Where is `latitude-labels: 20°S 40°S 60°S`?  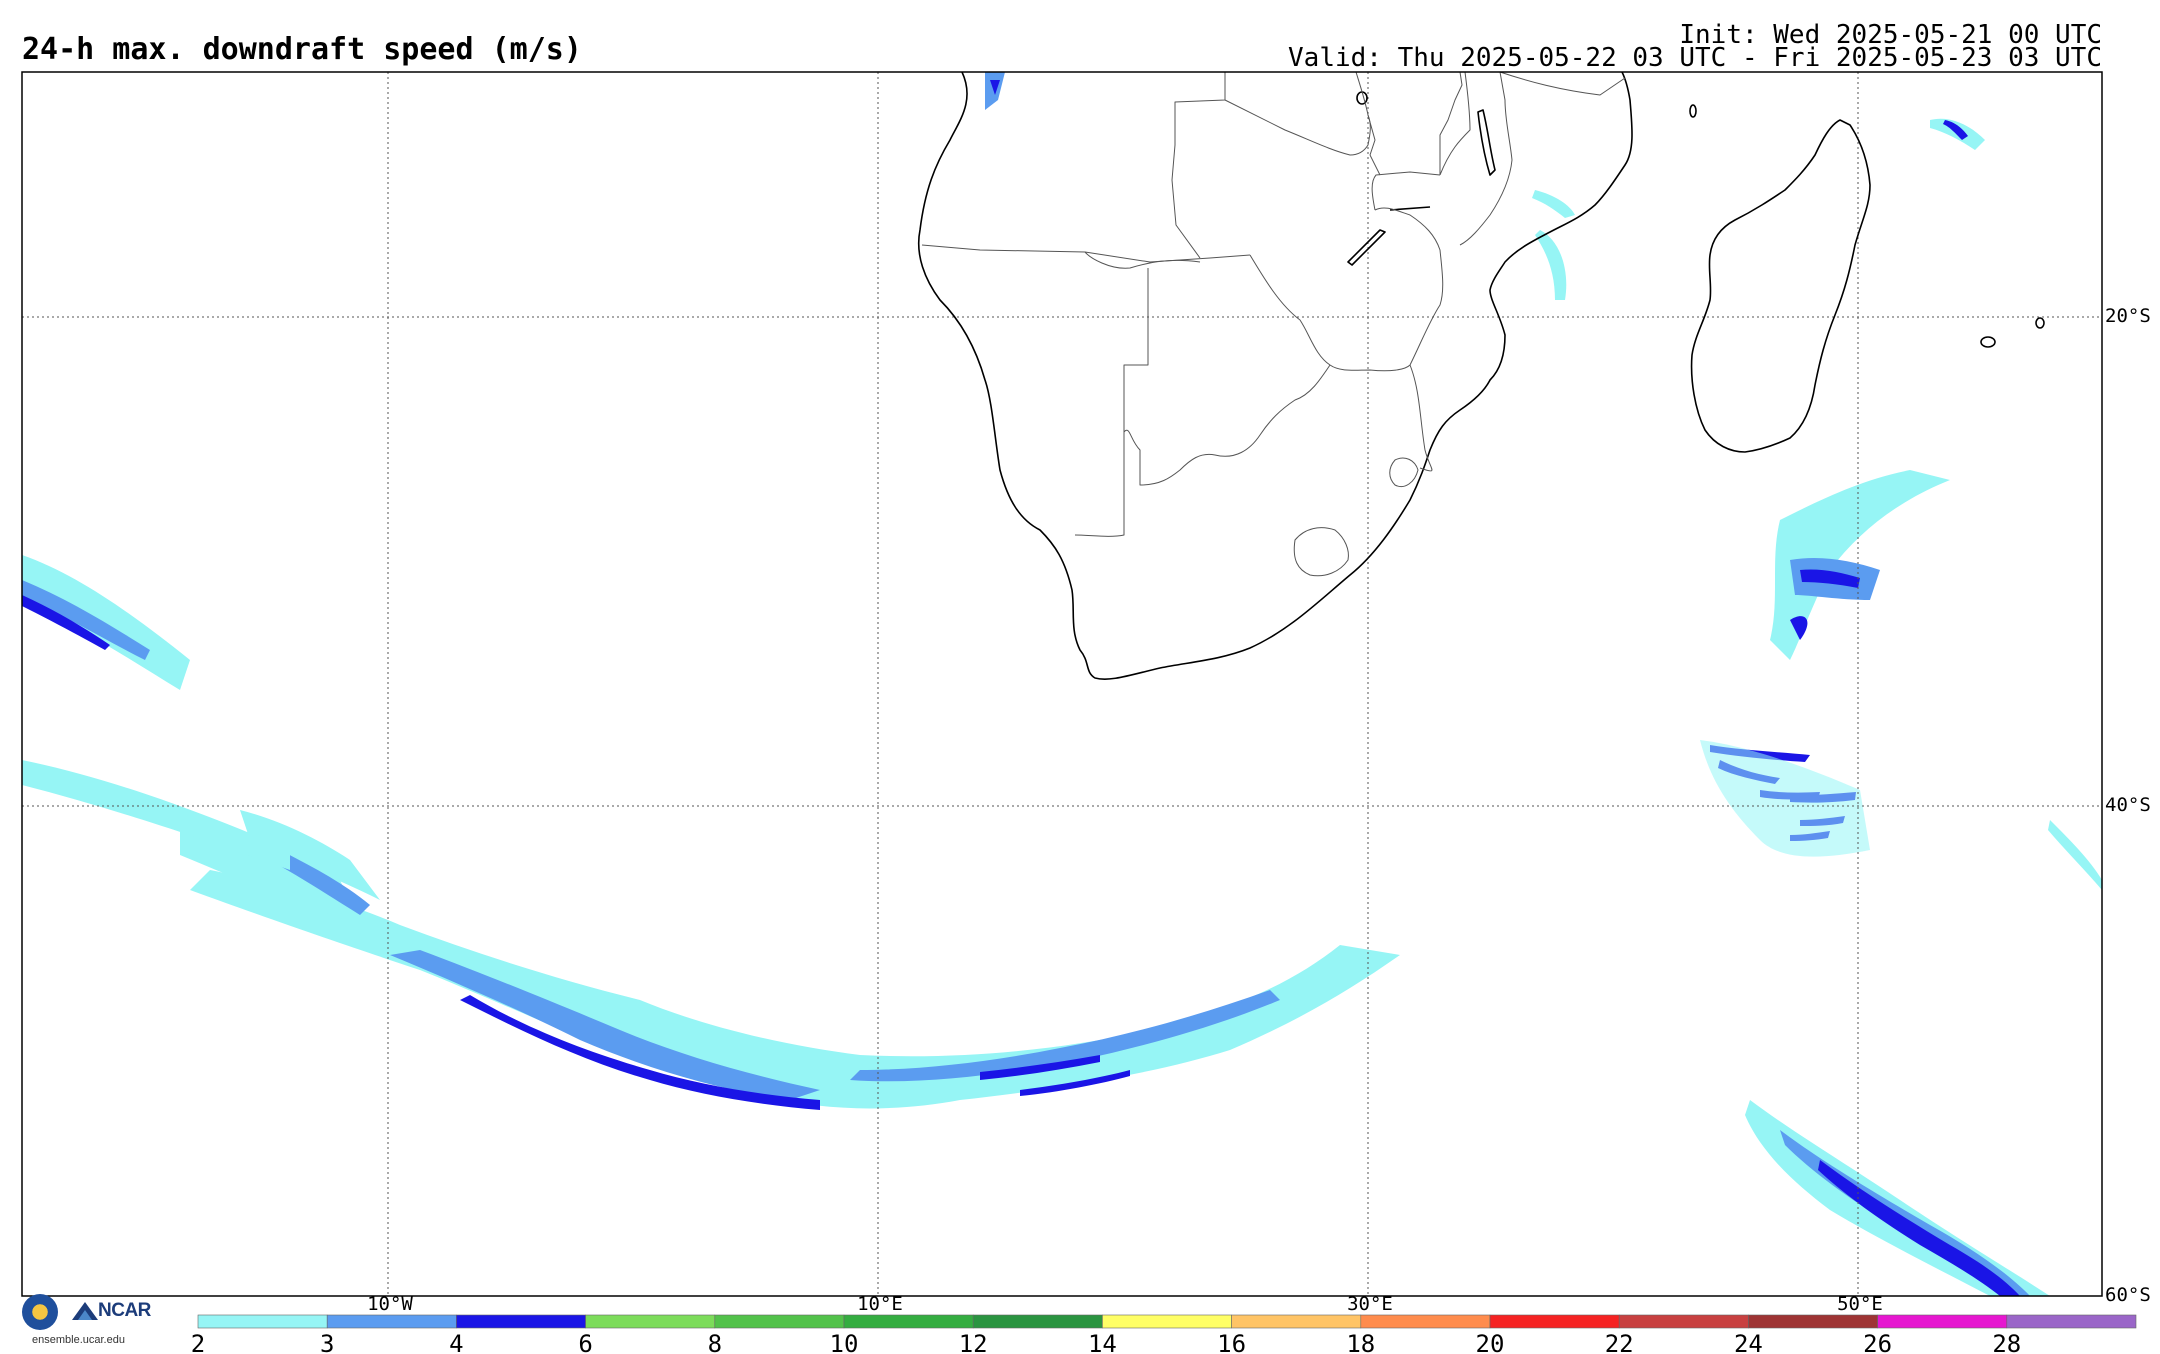
latitude-labels: 20°S 40°S 60°S is located at coordinates (2128, 805).